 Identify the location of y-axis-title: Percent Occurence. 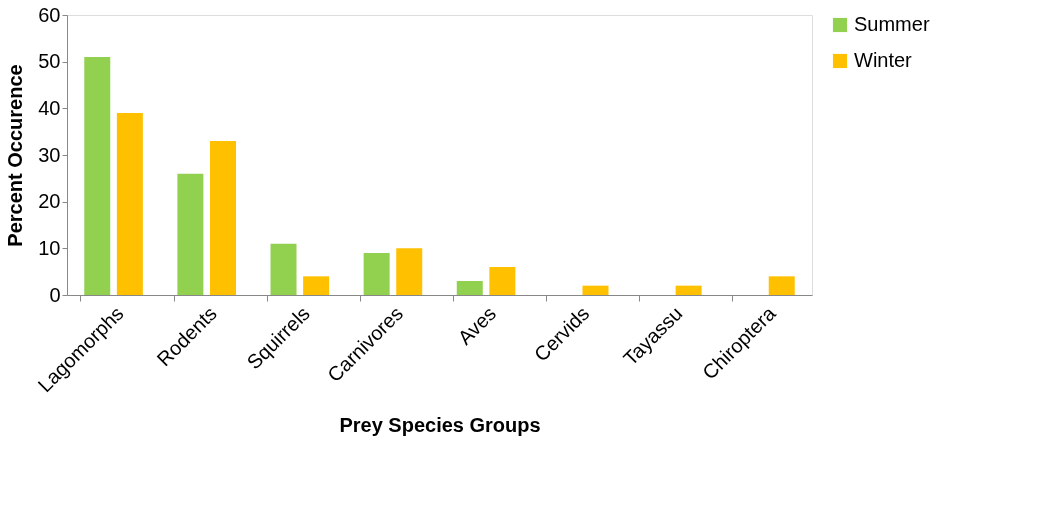
(15, 155).